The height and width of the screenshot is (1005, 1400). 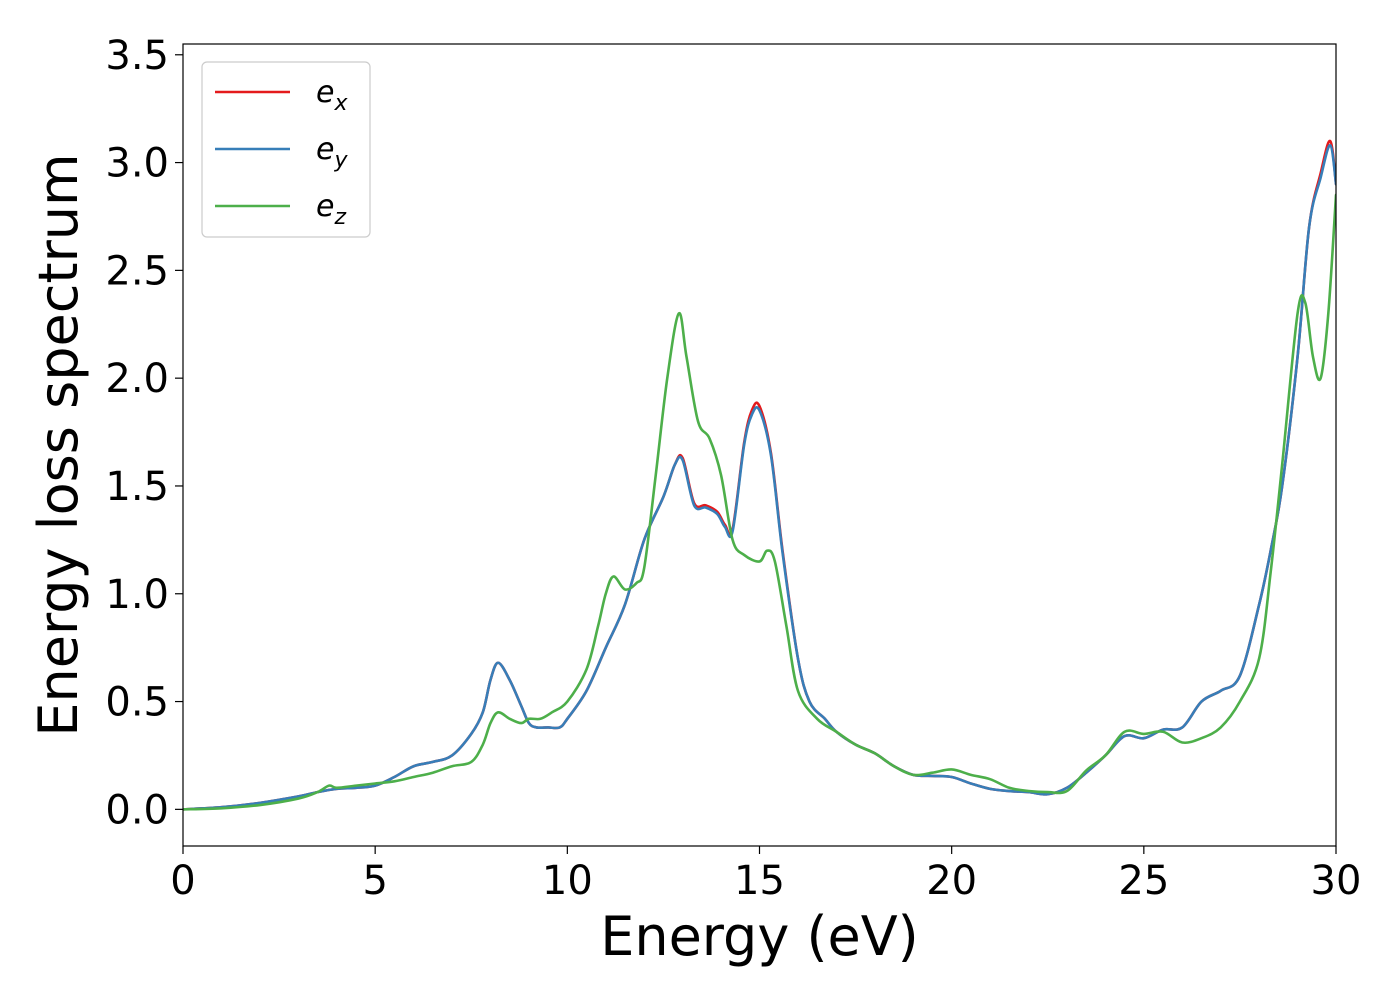 What do you see at coordinates (137, 56) in the screenshot?
I see `y-tick-label: 3.5` at bounding box center [137, 56].